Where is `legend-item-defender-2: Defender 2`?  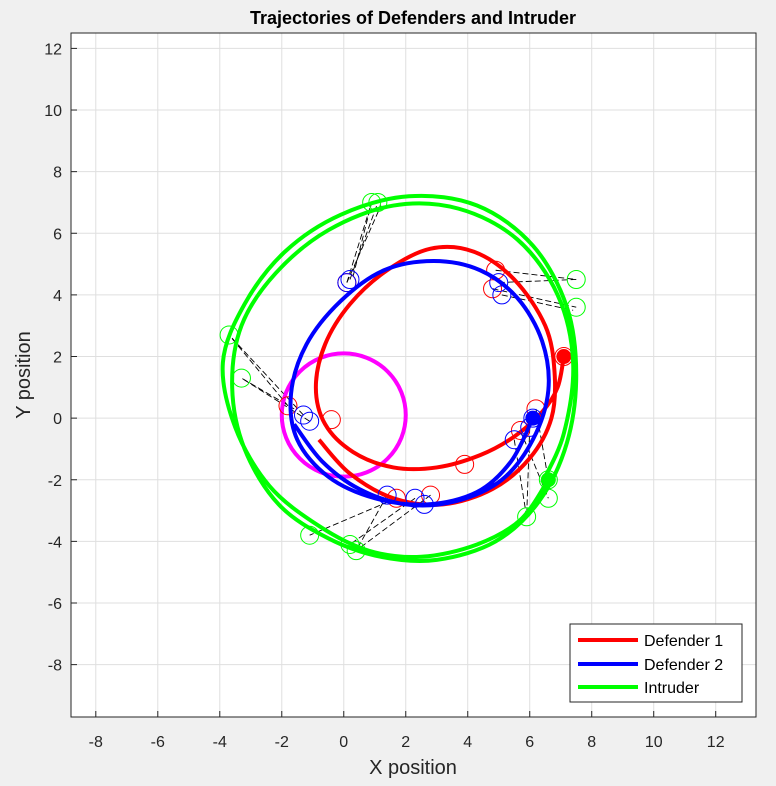
legend-item-defender-2: Defender 2 is located at coordinates (650, 665).